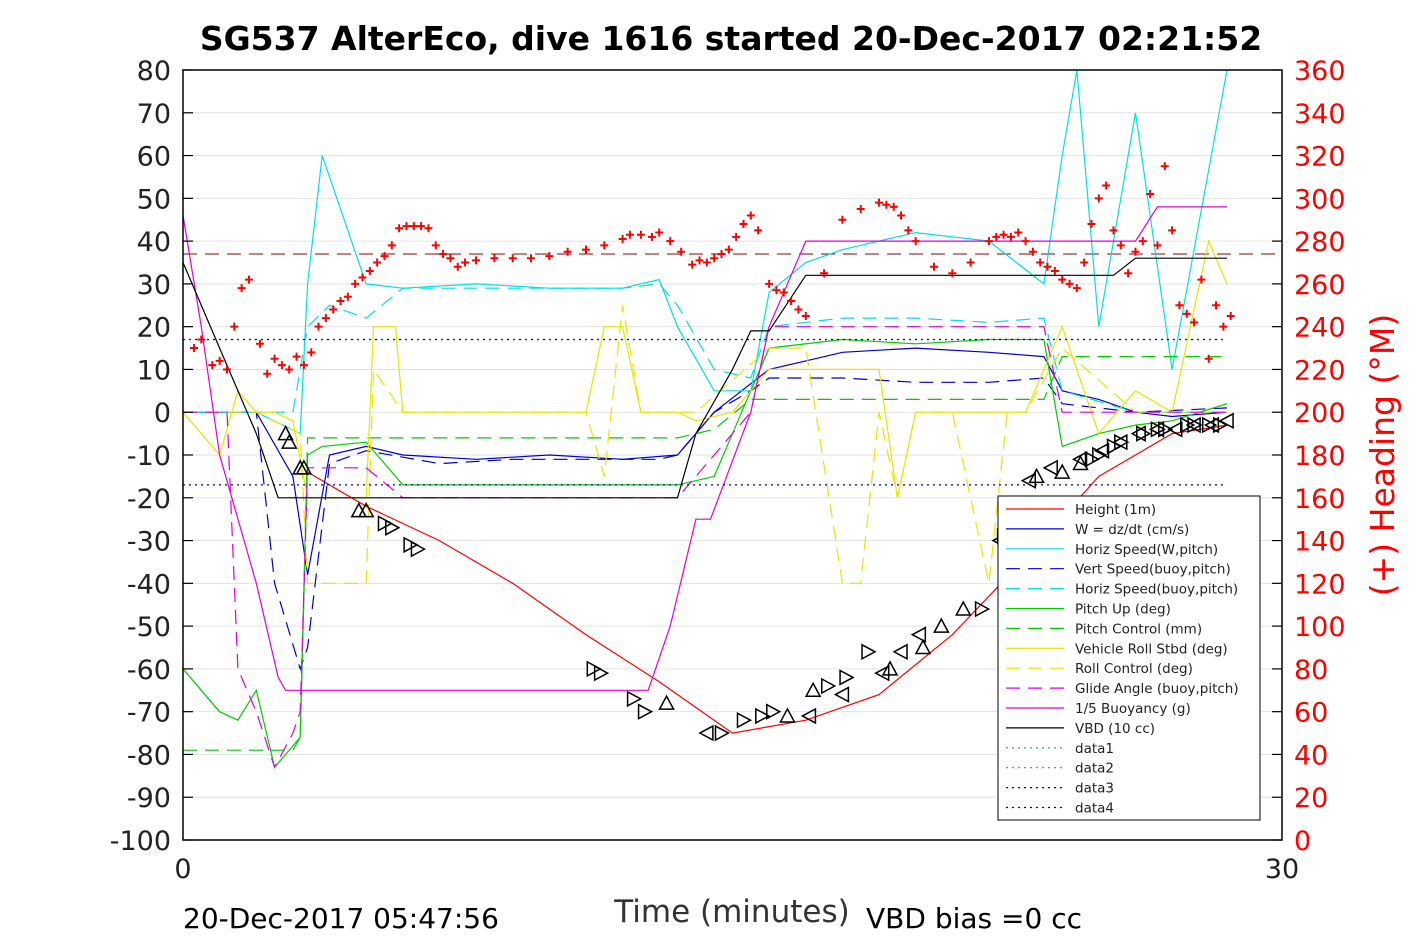 Image resolution: width=1417 pixels, height=945 pixels. I want to click on right-tick-label: 20, so click(1311, 798).